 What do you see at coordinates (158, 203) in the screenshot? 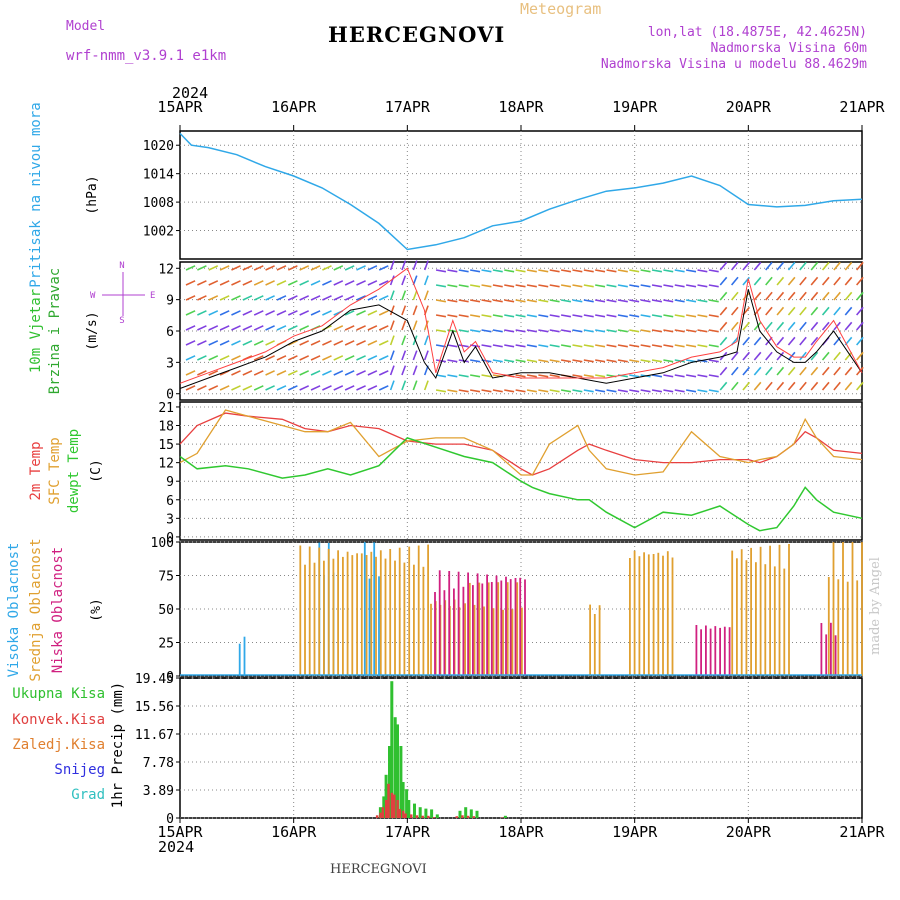
I see `y-tick-label: 1008` at bounding box center [158, 203].